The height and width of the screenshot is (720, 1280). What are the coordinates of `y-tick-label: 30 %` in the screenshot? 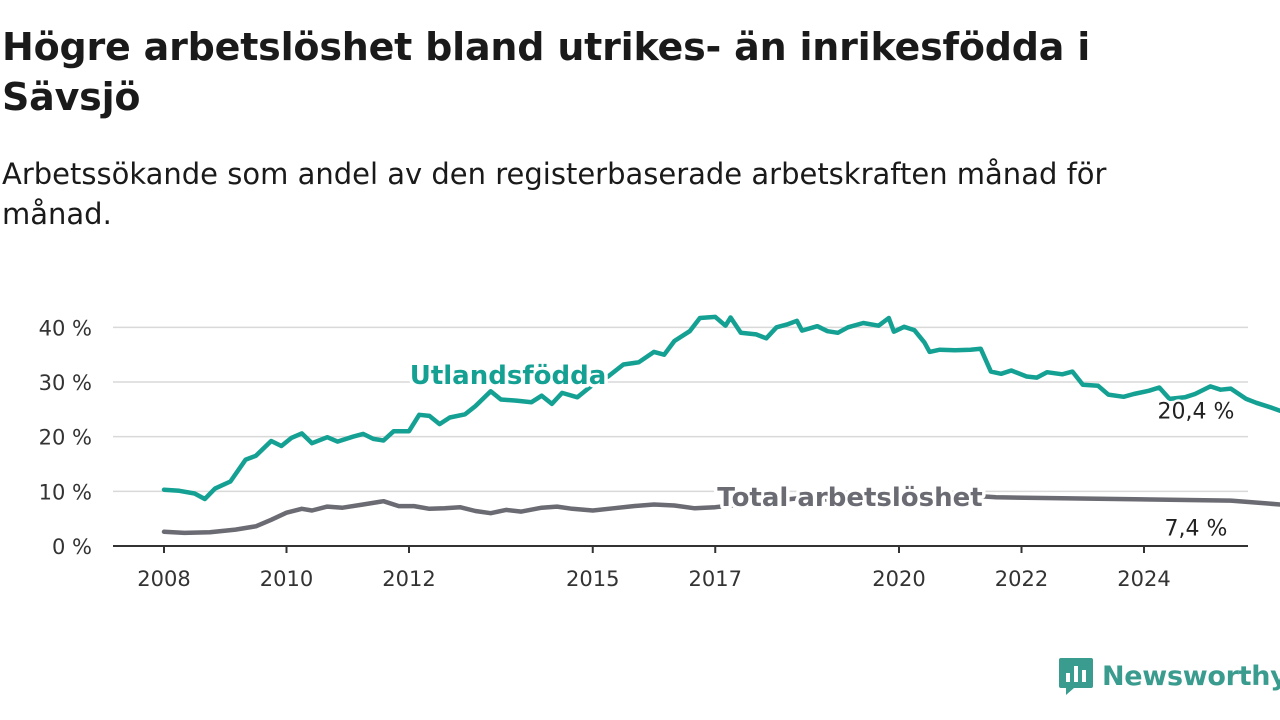 It's located at (65, 383).